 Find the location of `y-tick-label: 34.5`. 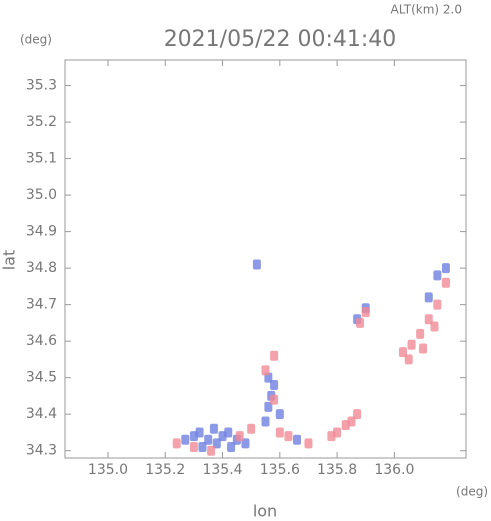

y-tick-label: 34.5 is located at coordinates (41, 378).